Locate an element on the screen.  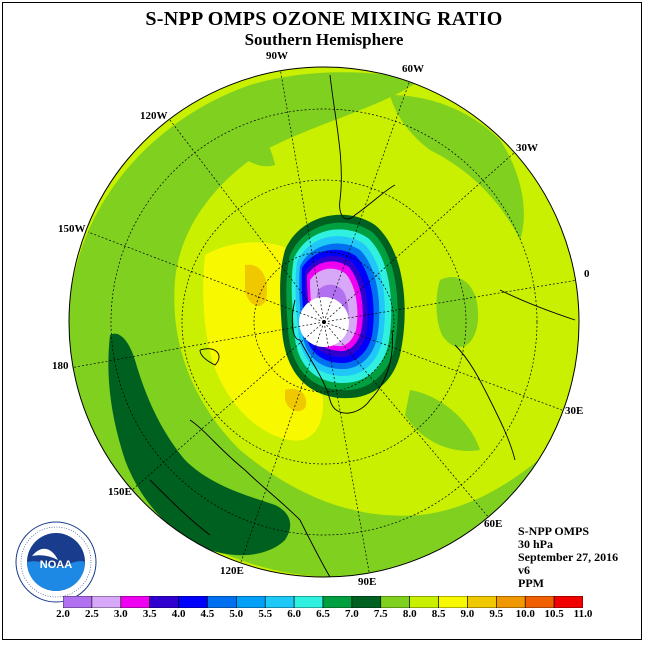
lon-label-150e: 150E is located at coordinates (120, 492).